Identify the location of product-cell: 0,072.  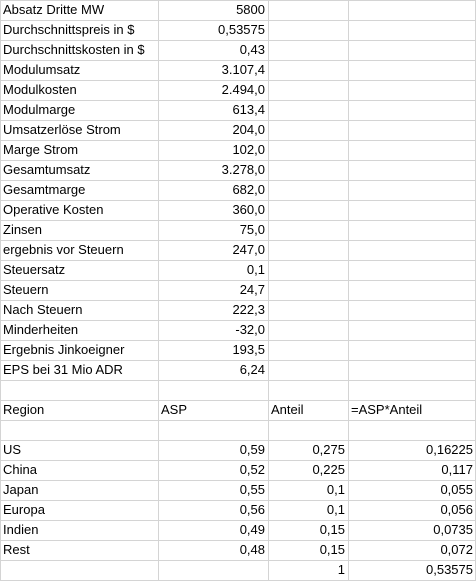
(456, 549).